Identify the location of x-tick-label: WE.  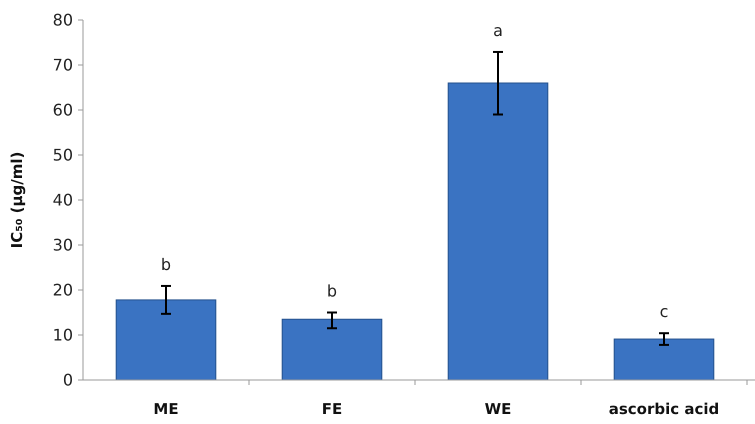
(498, 409).